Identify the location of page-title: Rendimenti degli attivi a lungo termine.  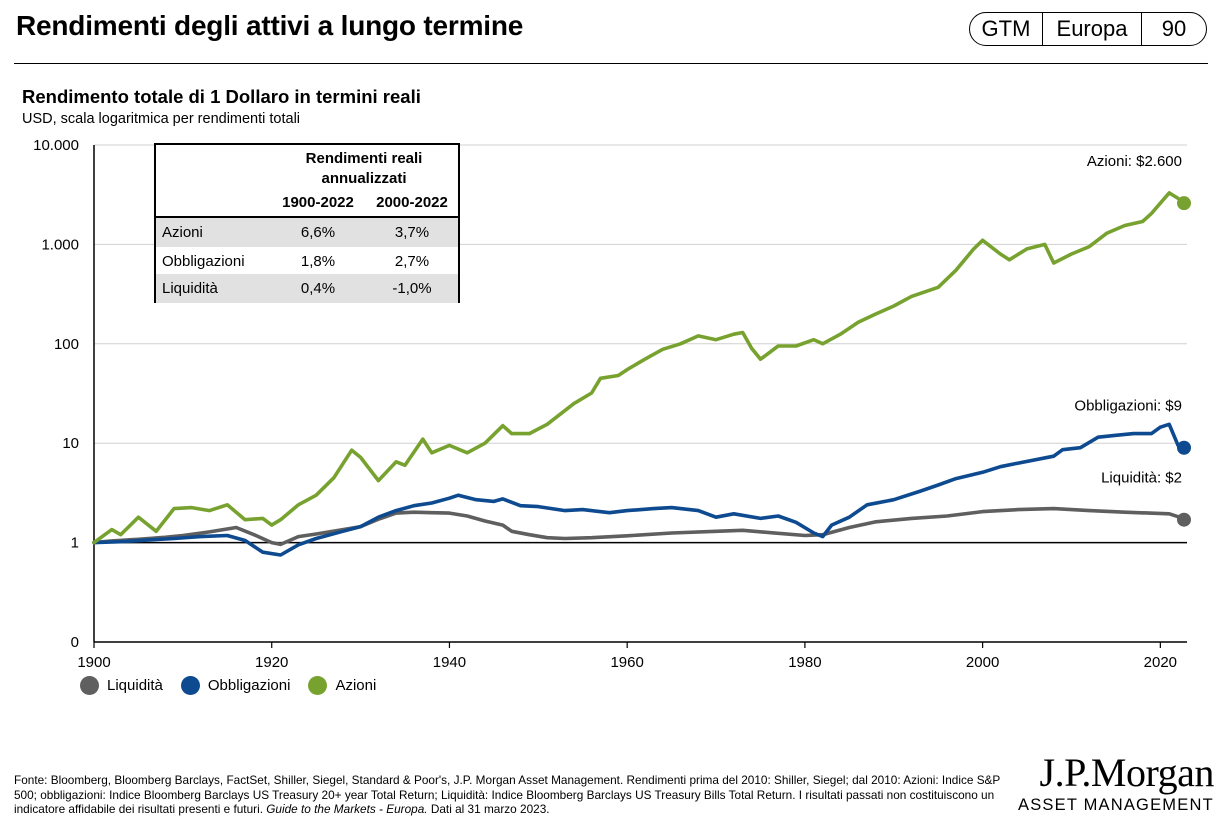
(270, 25).